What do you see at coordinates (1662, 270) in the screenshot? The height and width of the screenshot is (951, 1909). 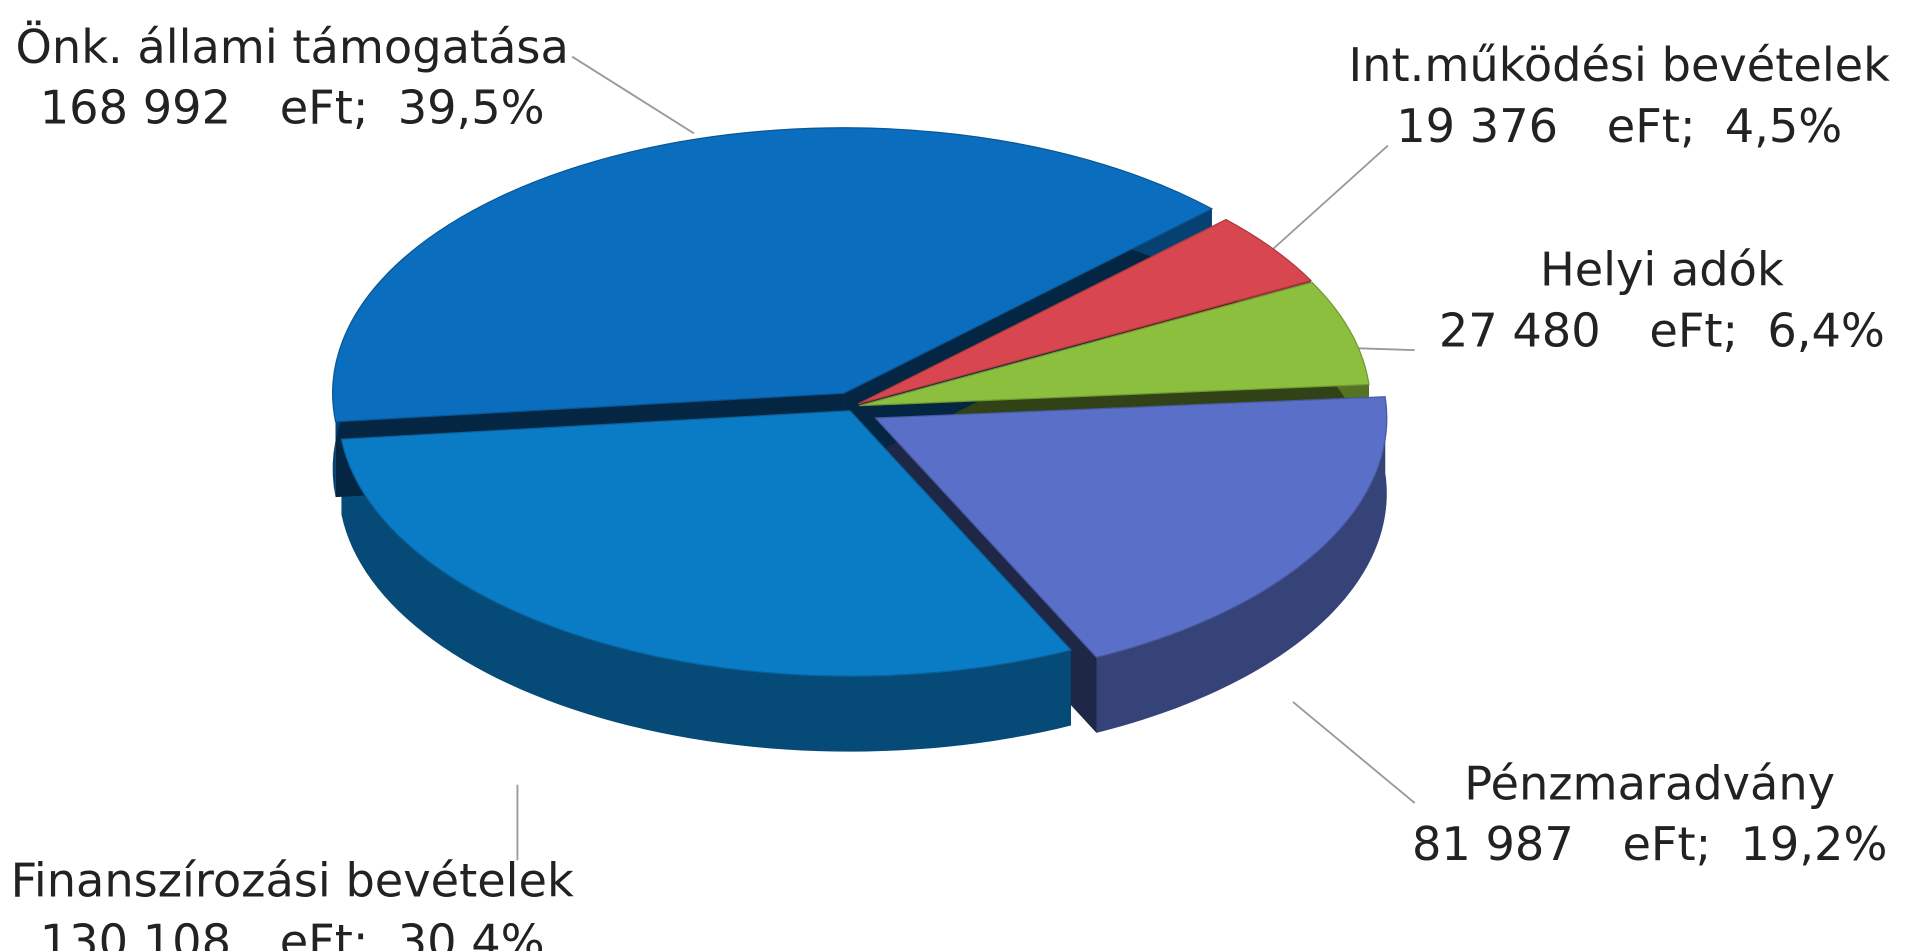 I see `slice-label: Helyi adók` at bounding box center [1662, 270].